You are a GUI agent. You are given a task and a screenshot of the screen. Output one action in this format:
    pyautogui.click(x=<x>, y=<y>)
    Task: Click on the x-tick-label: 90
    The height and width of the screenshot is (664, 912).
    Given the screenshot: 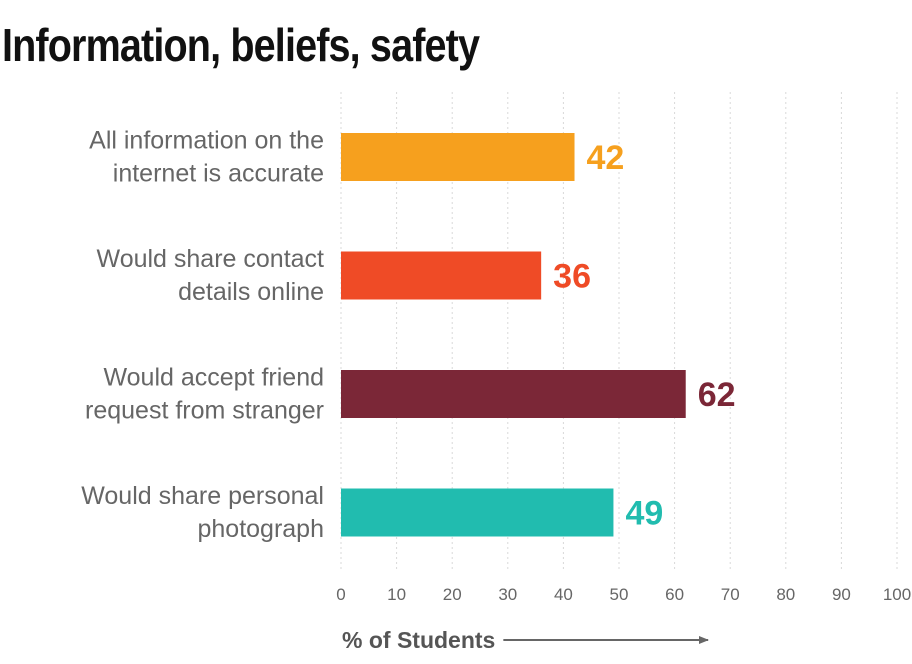 What is the action you would take?
    pyautogui.click(x=841, y=594)
    